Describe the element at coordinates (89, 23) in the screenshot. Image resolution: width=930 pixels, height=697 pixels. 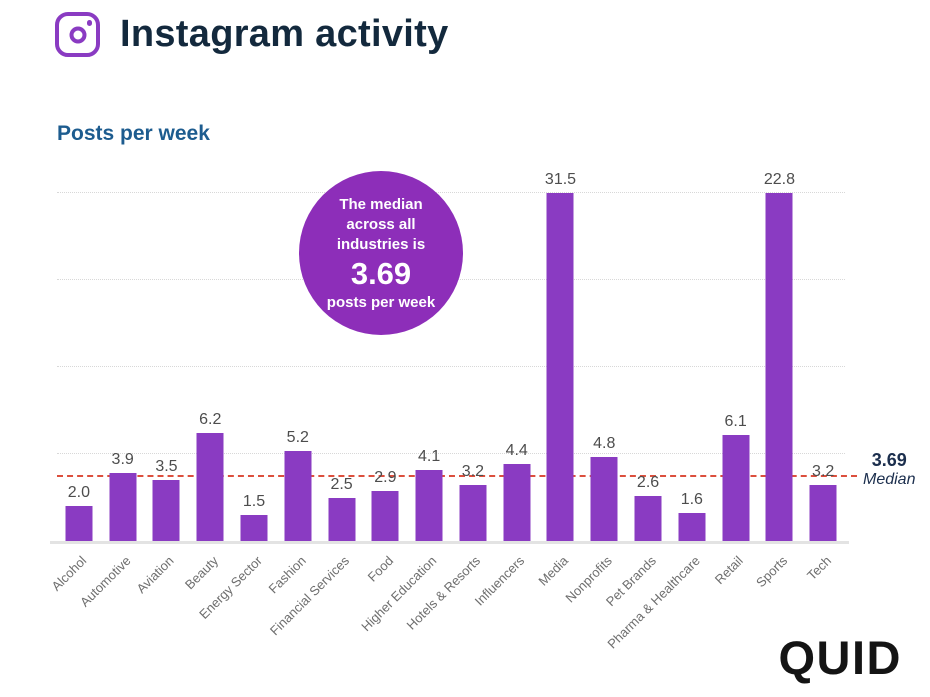
I see `instagram-icon-dot` at that location.